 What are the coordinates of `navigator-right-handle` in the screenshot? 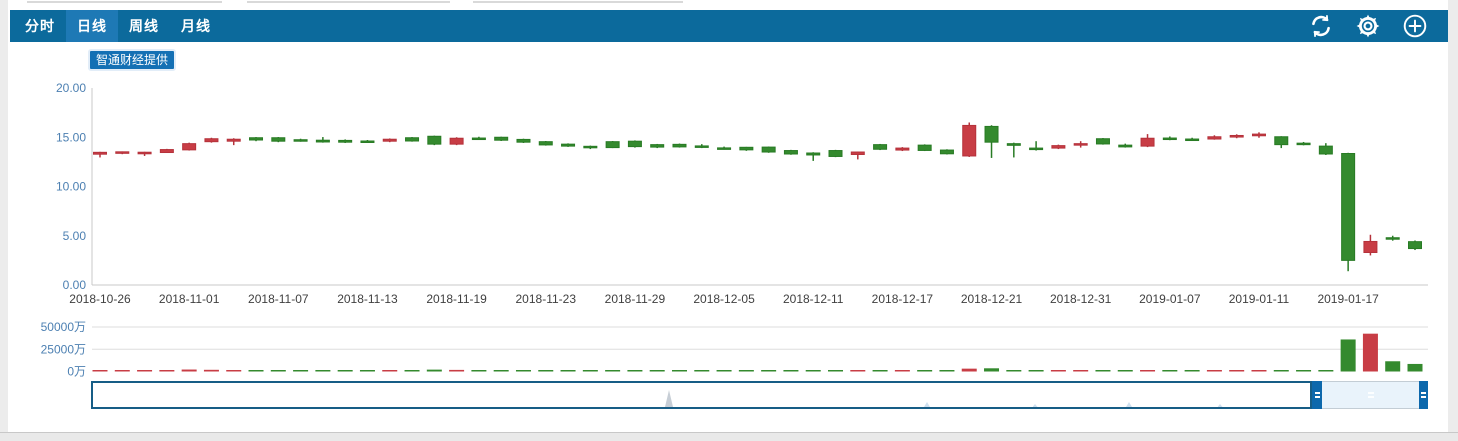 It's located at (1423, 395).